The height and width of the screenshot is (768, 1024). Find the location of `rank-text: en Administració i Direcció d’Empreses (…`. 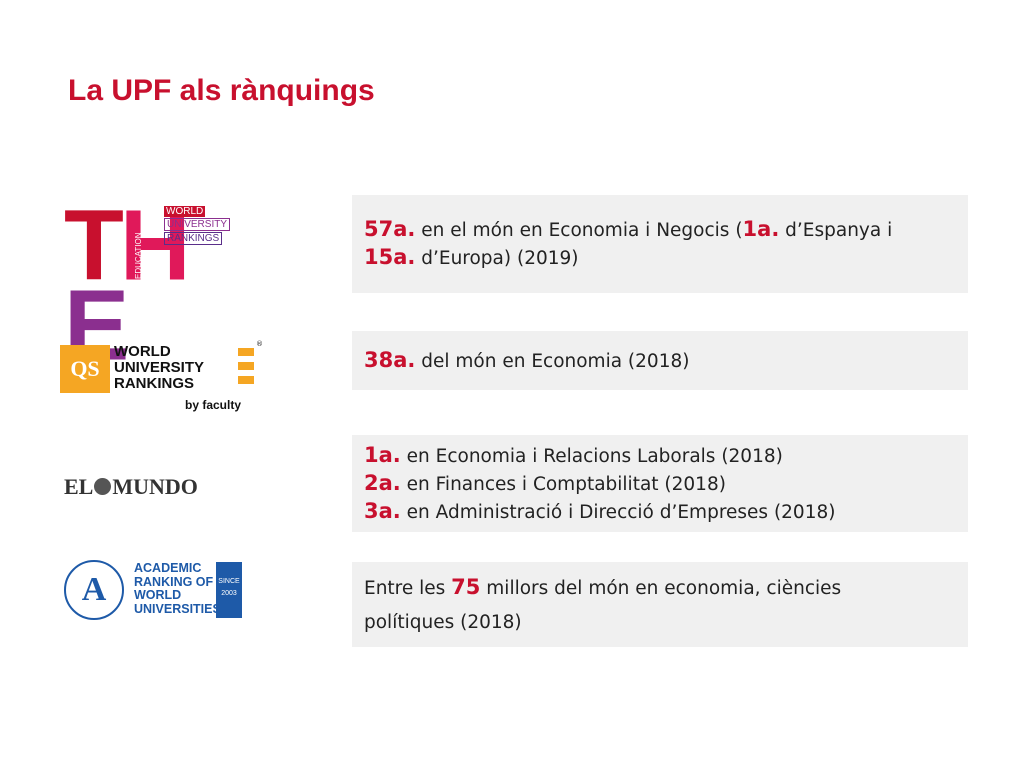

rank-text: en Administració i Direcció d’Empreses (… is located at coordinates (618, 512).